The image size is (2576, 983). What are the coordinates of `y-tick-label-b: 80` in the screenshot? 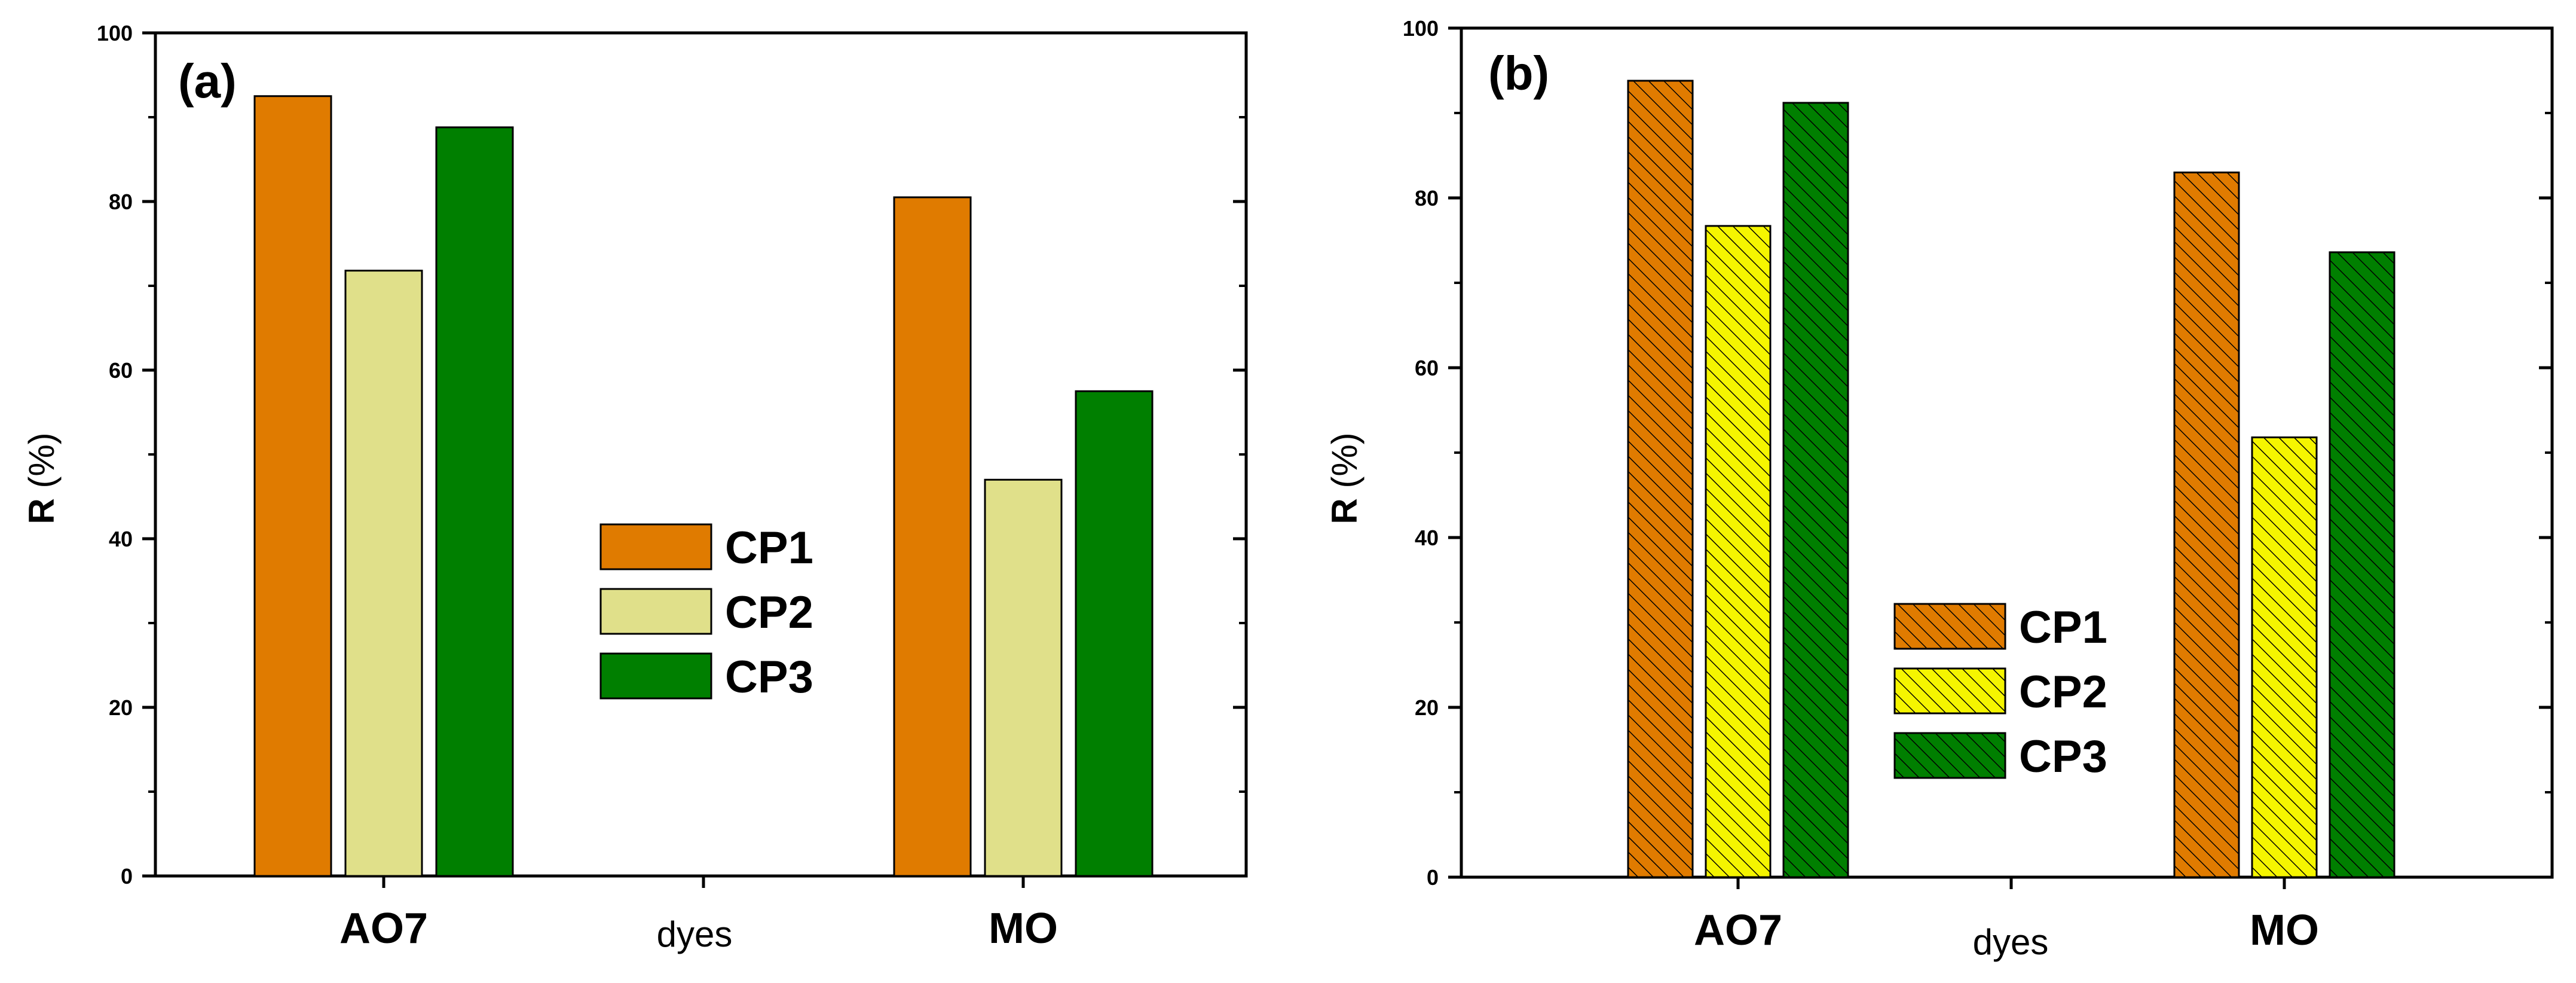 It's located at (1427, 198).